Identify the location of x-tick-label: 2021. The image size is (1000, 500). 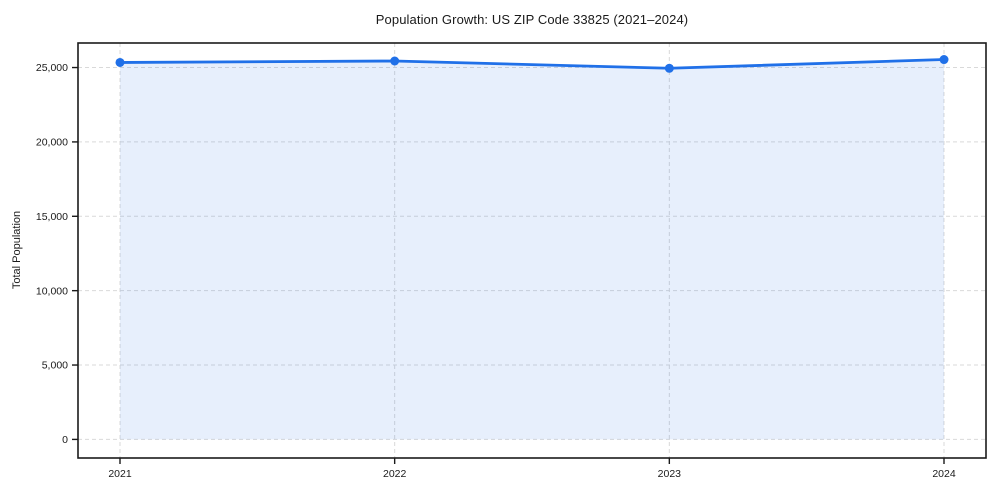
(120, 474).